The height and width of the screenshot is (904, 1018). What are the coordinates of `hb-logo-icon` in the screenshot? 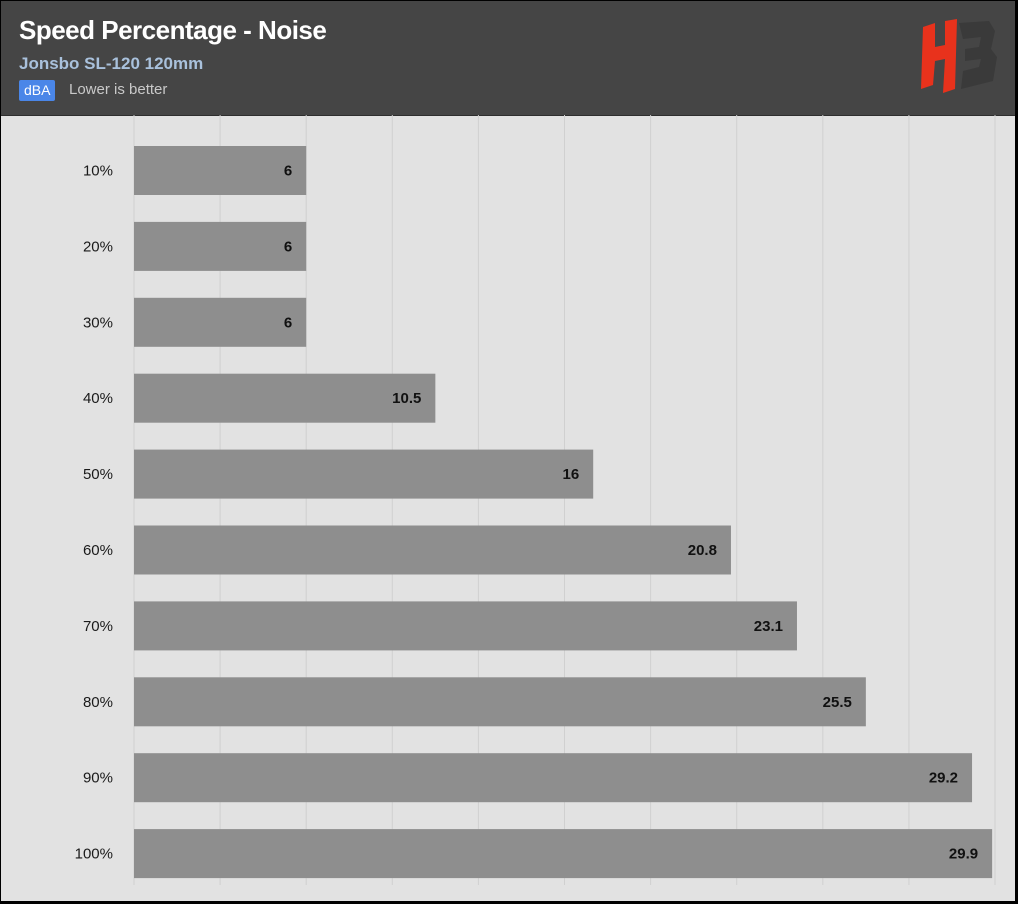 It's located at (959, 56).